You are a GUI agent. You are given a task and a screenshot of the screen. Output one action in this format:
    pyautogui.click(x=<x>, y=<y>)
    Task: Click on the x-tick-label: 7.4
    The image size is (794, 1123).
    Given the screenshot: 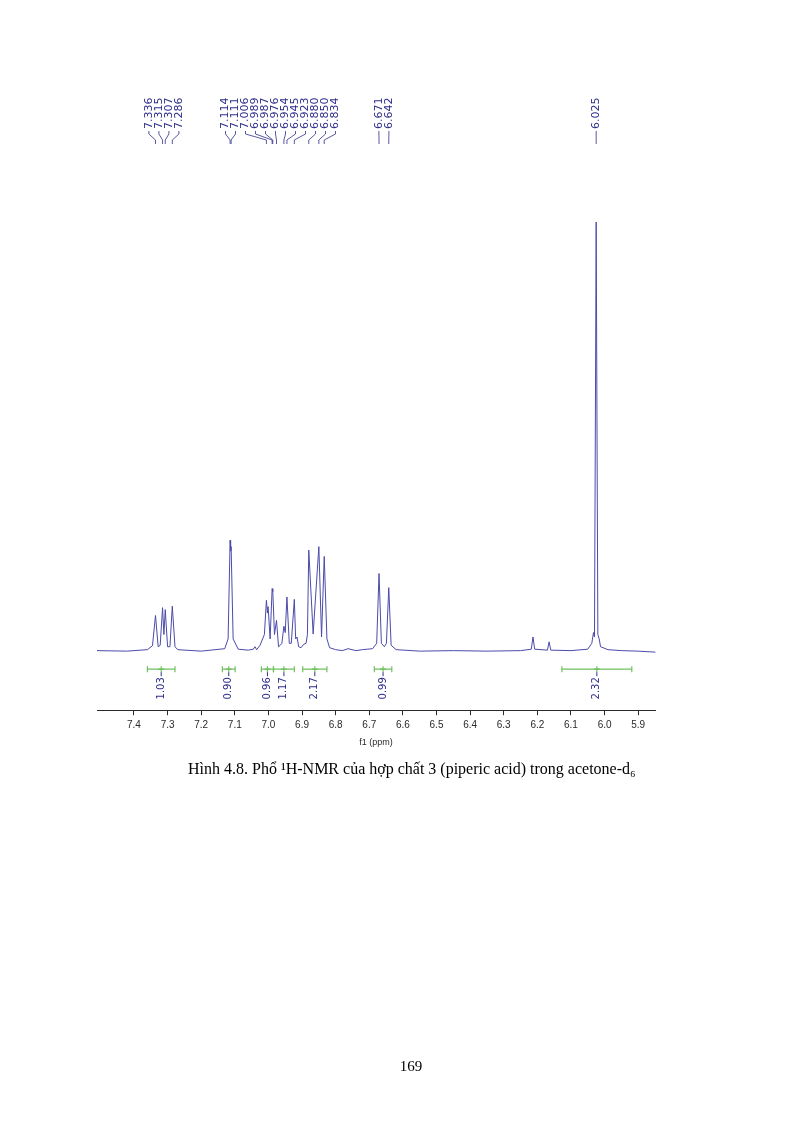 What is the action you would take?
    pyautogui.click(x=134, y=724)
    